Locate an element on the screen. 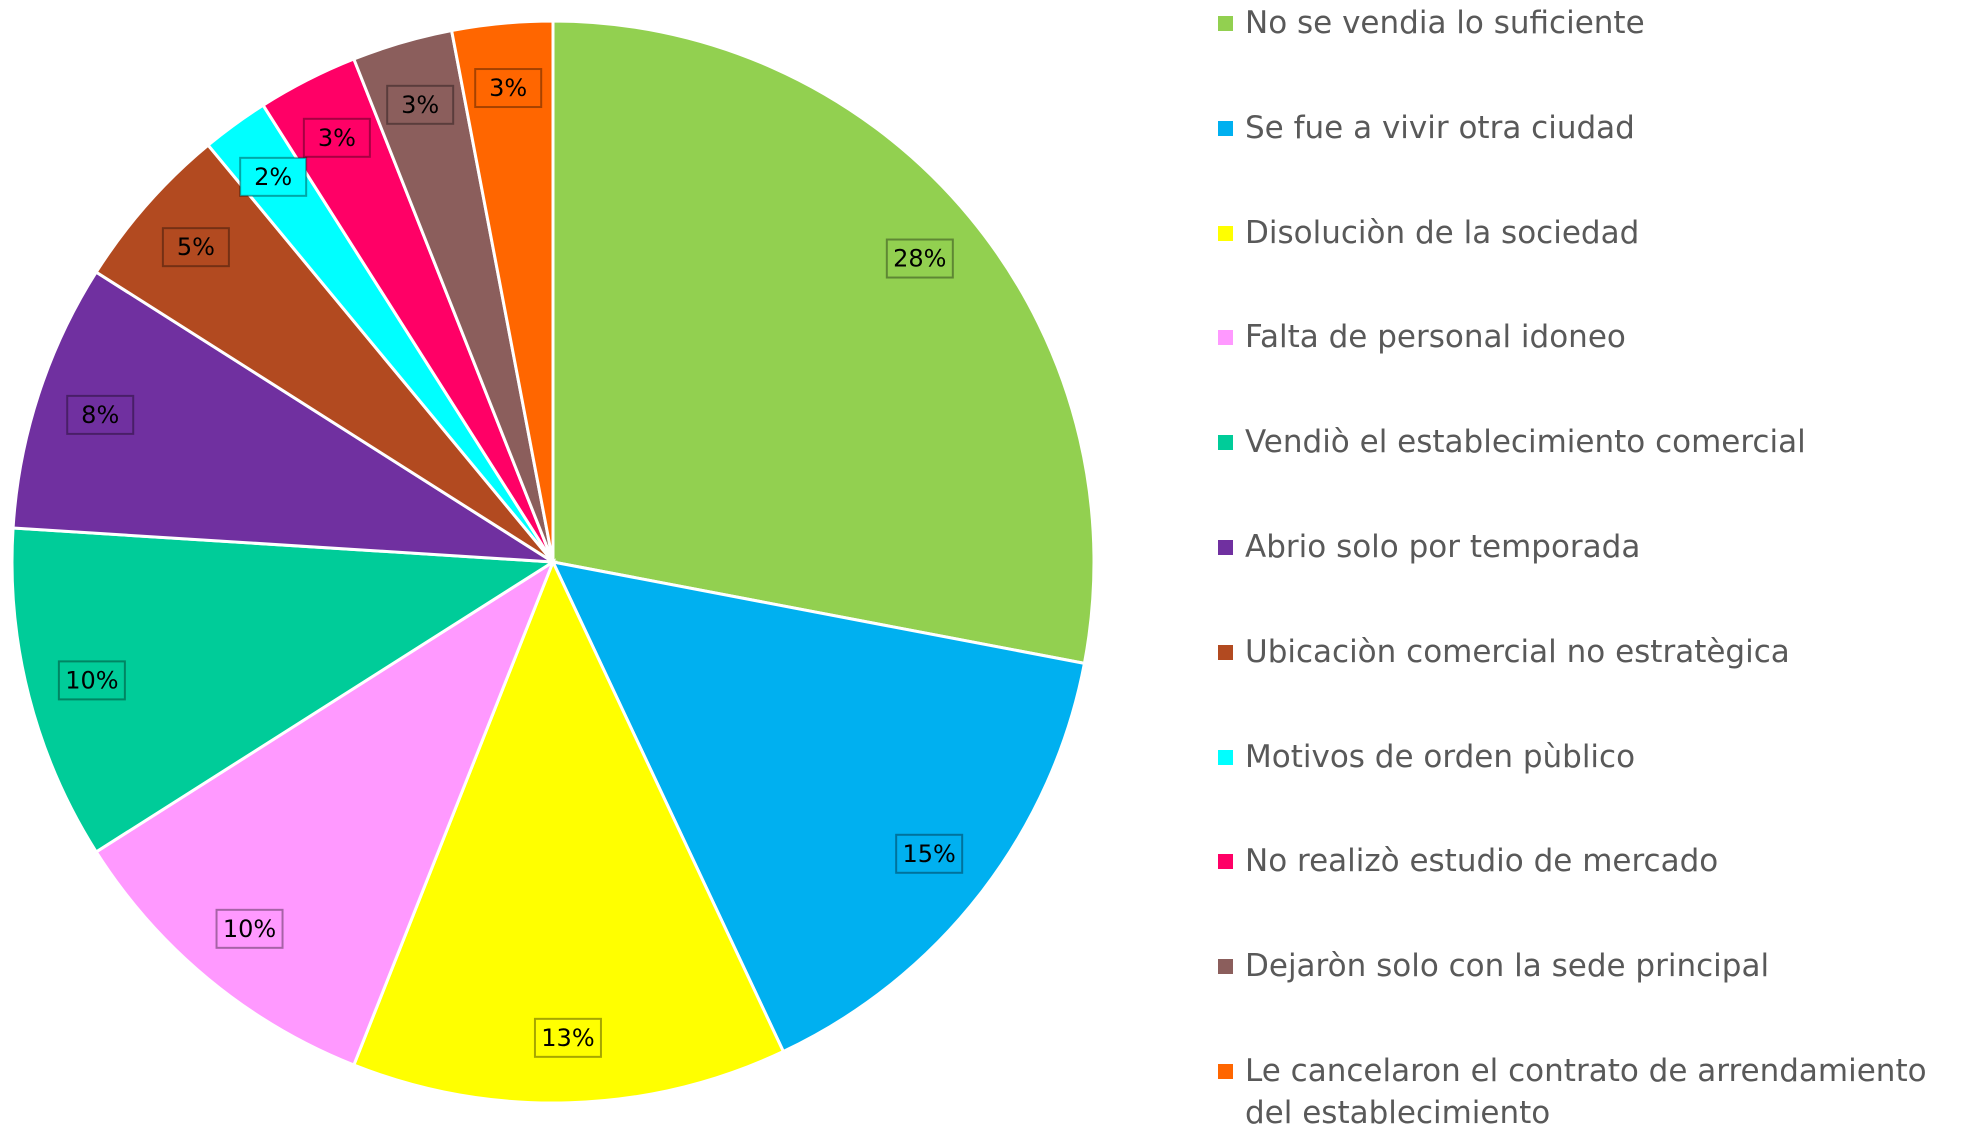 The width and height of the screenshot is (1972, 1128). legend-label: Dejaròn solo con la sede principal is located at coordinates (1507, 966).